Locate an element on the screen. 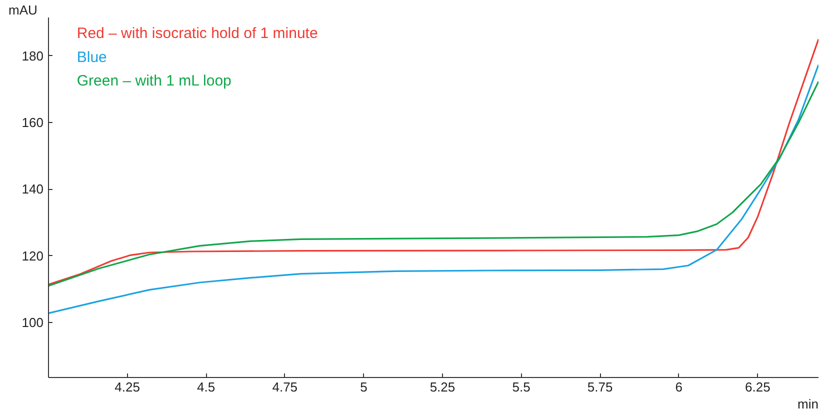 This screenshot has width=830, height=411. x-tick-label: 5.75 is located at coordinates (600, 387).